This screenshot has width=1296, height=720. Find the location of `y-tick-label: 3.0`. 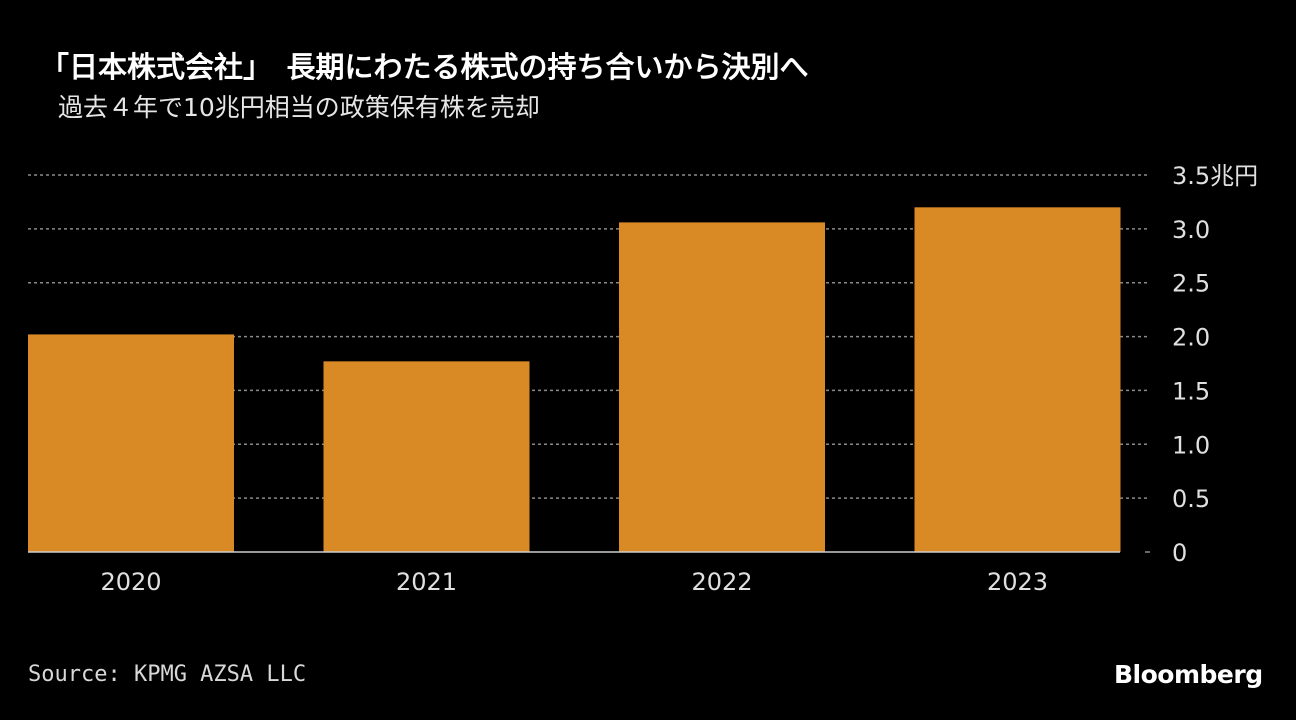

y-tick-label: 3.0 is located at coordinates (1191, 230).